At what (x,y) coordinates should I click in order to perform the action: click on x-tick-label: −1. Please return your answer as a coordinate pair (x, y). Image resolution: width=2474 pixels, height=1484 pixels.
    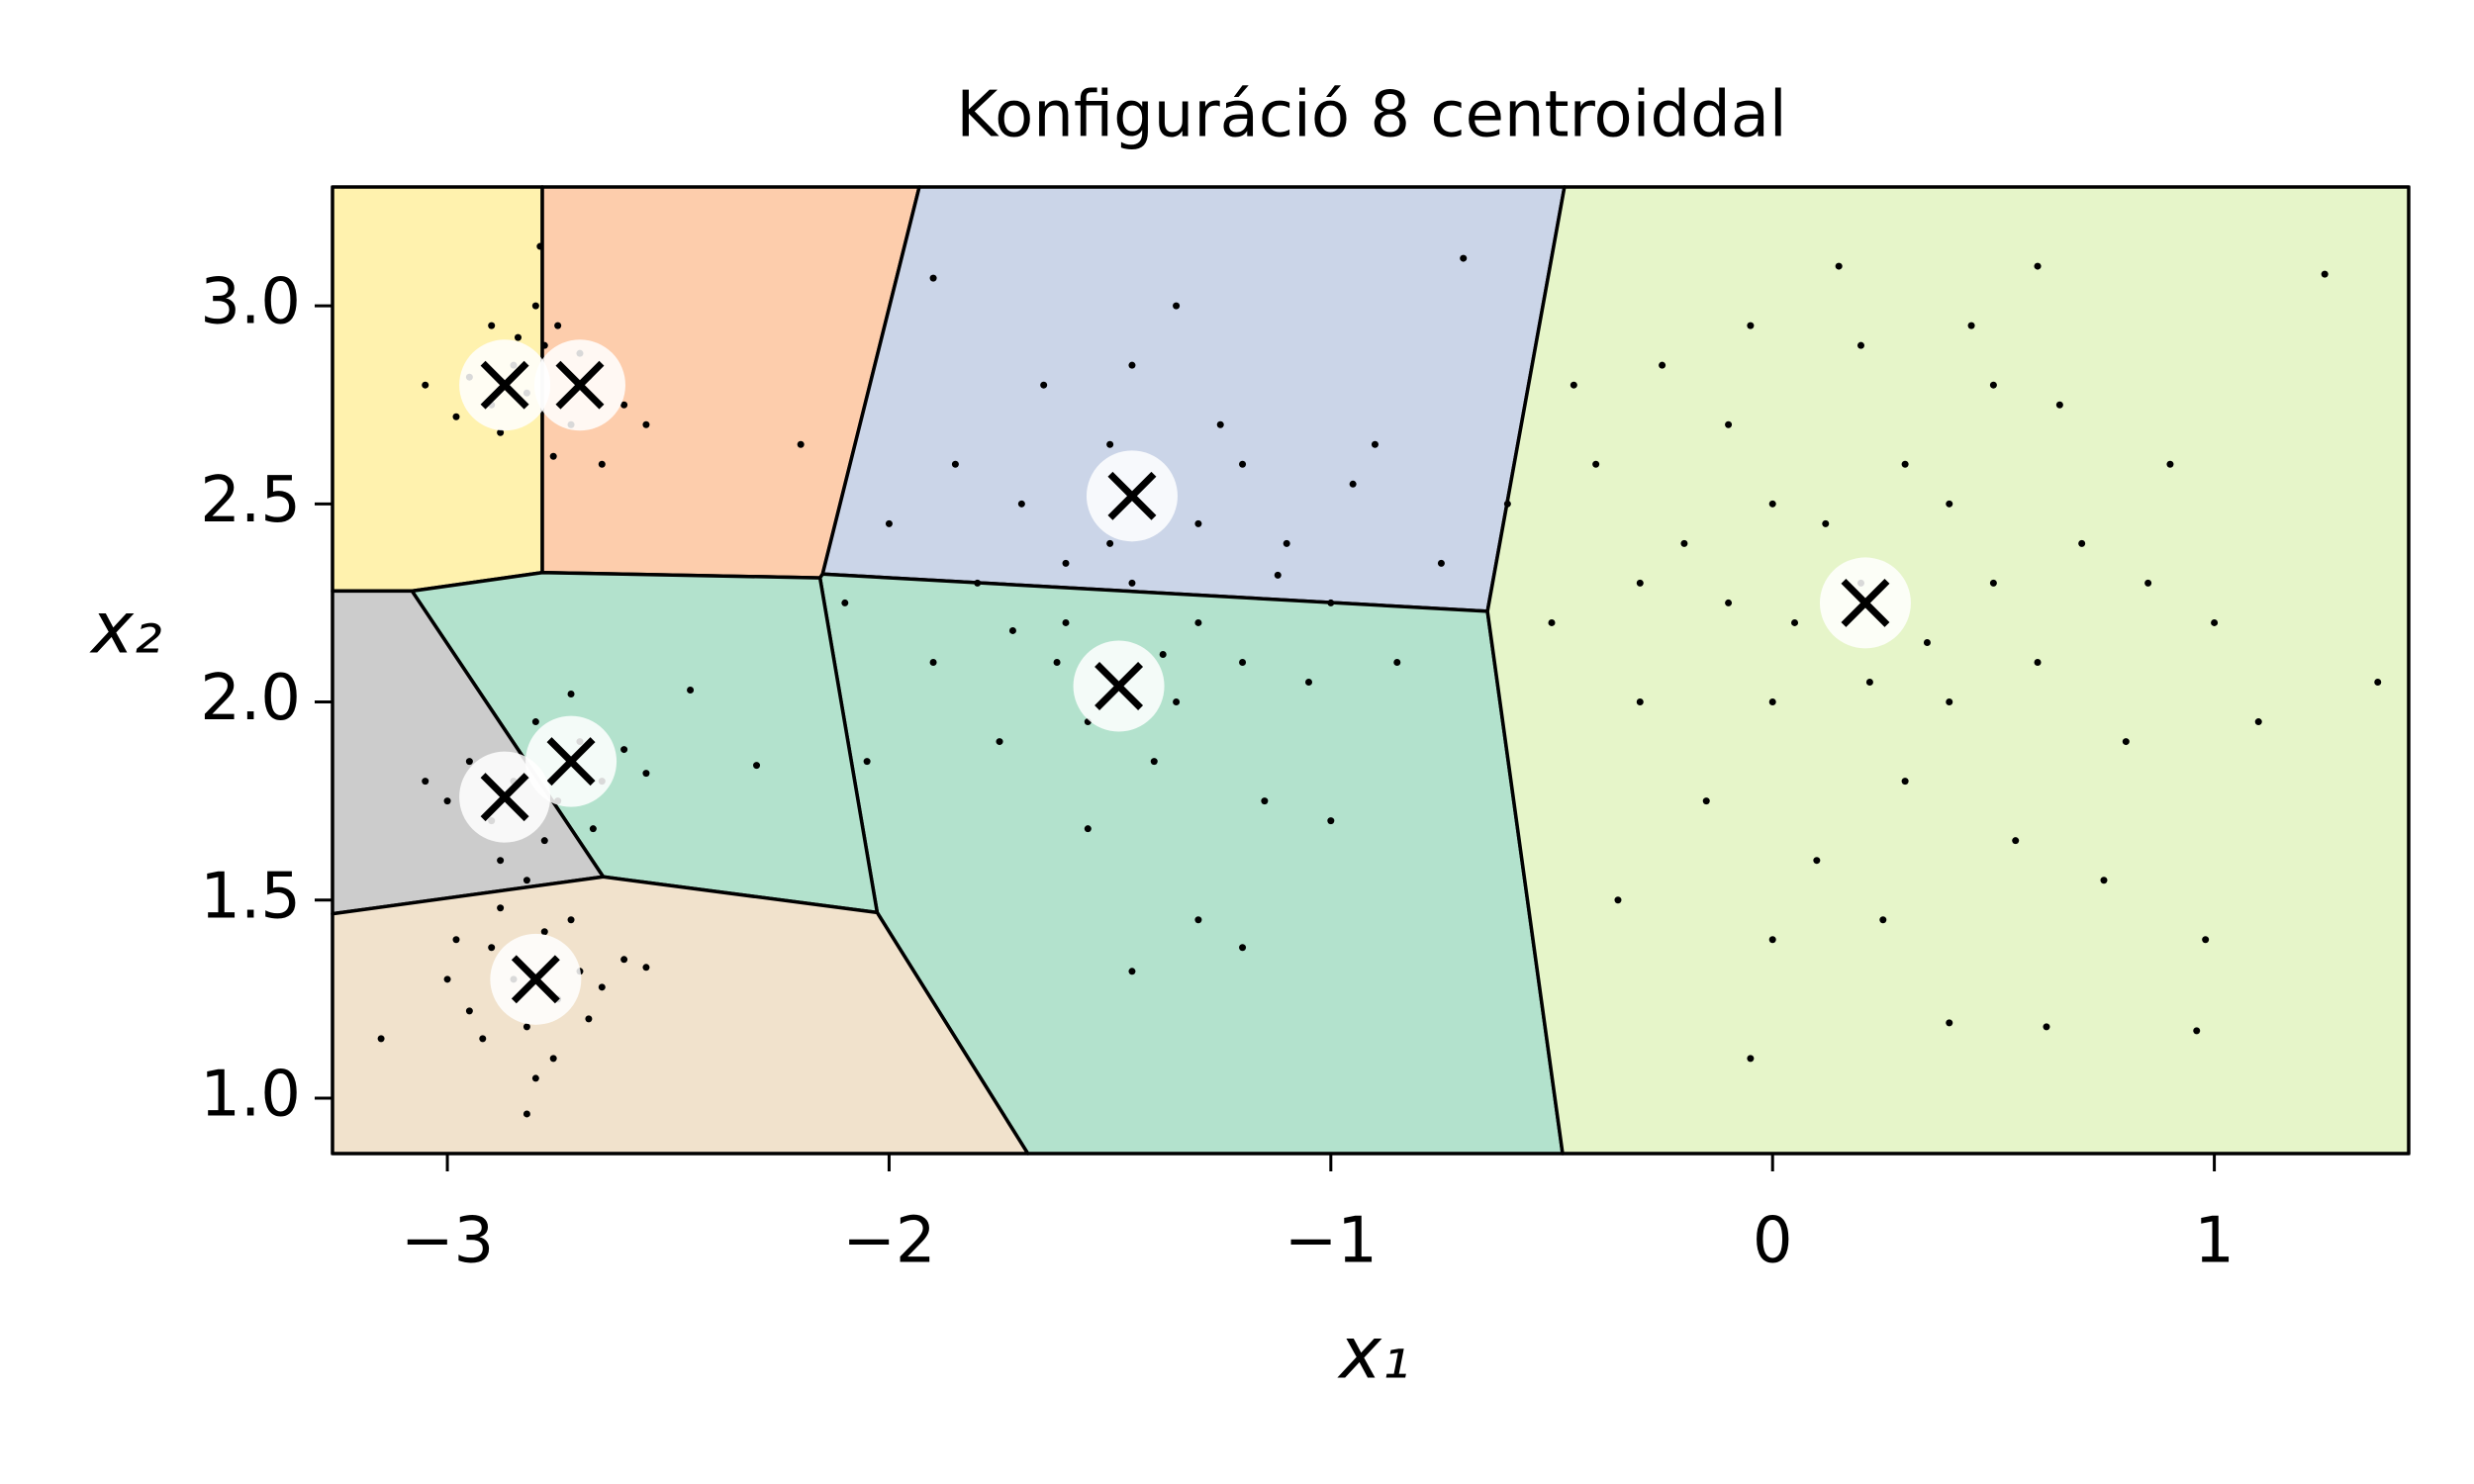
    Looking at the image, I should click on (1332, 1241).